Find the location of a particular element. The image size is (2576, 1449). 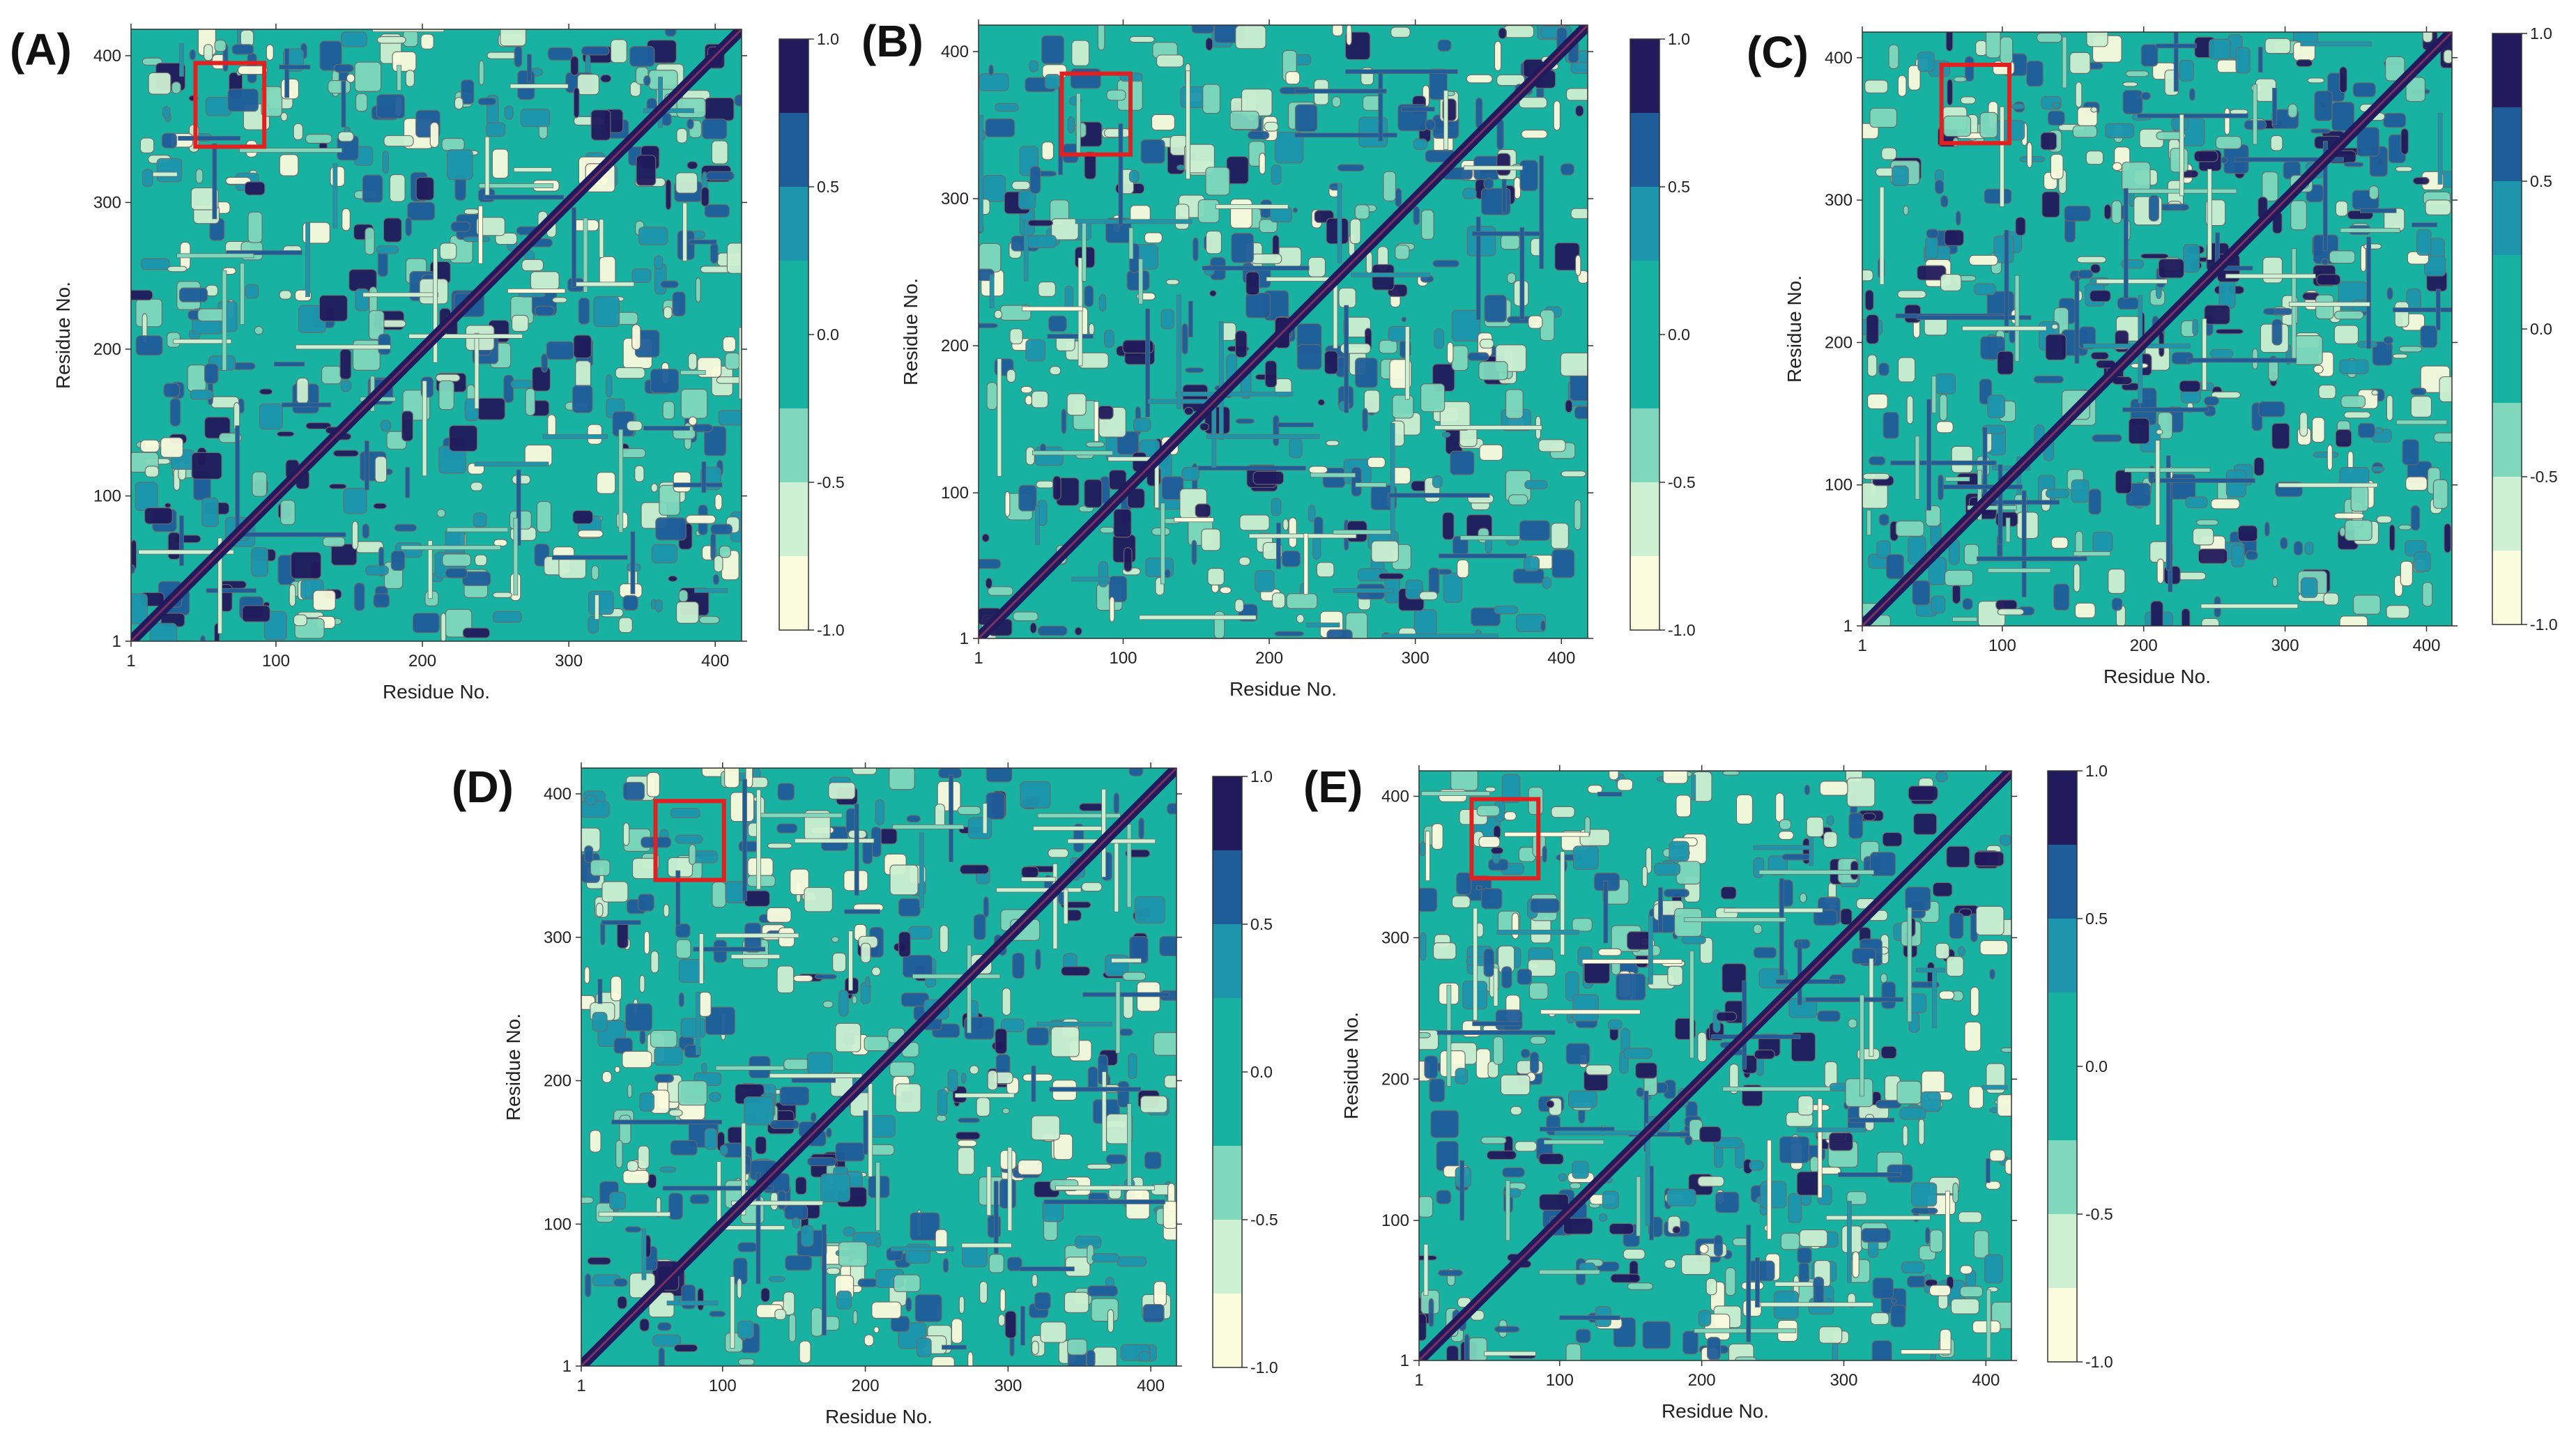

colorbar-tick-label: 0.0 is located at coordinates (2541, 329).